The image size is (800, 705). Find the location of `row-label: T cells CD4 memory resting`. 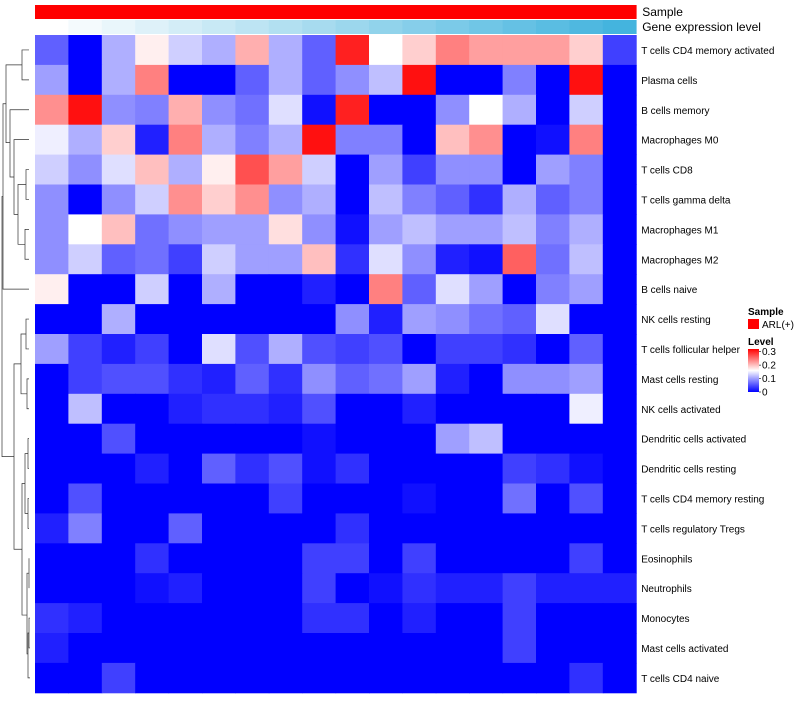

row-label: T cells CD4 memory resting is located at coordinates (702, 499).